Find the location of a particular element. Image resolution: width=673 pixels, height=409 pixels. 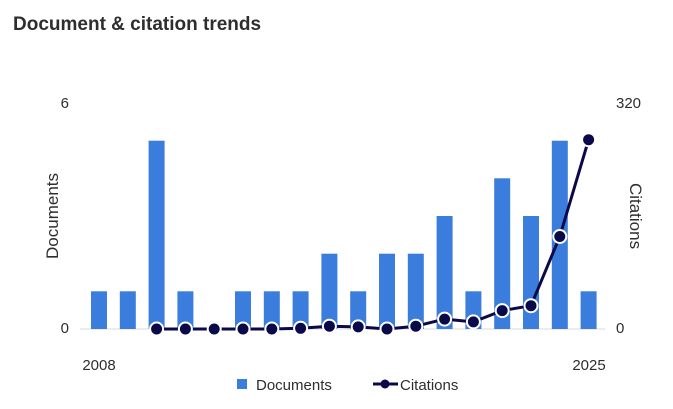

y2-tick-label-min: 0 is located at coordinates (620, 328).